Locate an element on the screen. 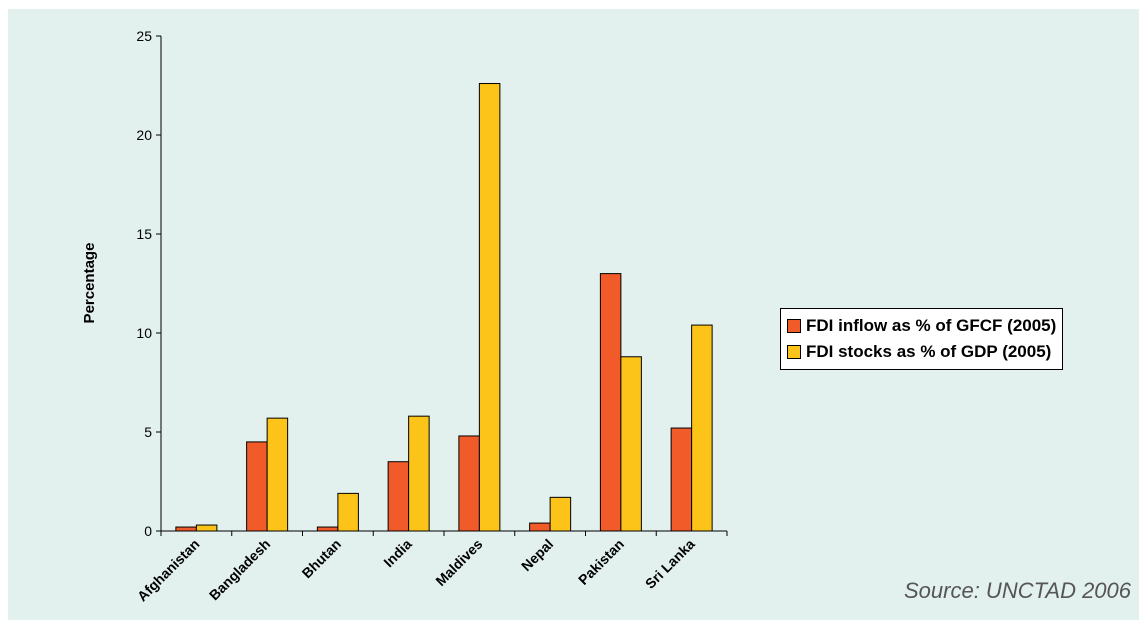 This screenshot has height=629, width=1146. bar-fdi-stocks-pakistan is located at coordinates (631, 444).